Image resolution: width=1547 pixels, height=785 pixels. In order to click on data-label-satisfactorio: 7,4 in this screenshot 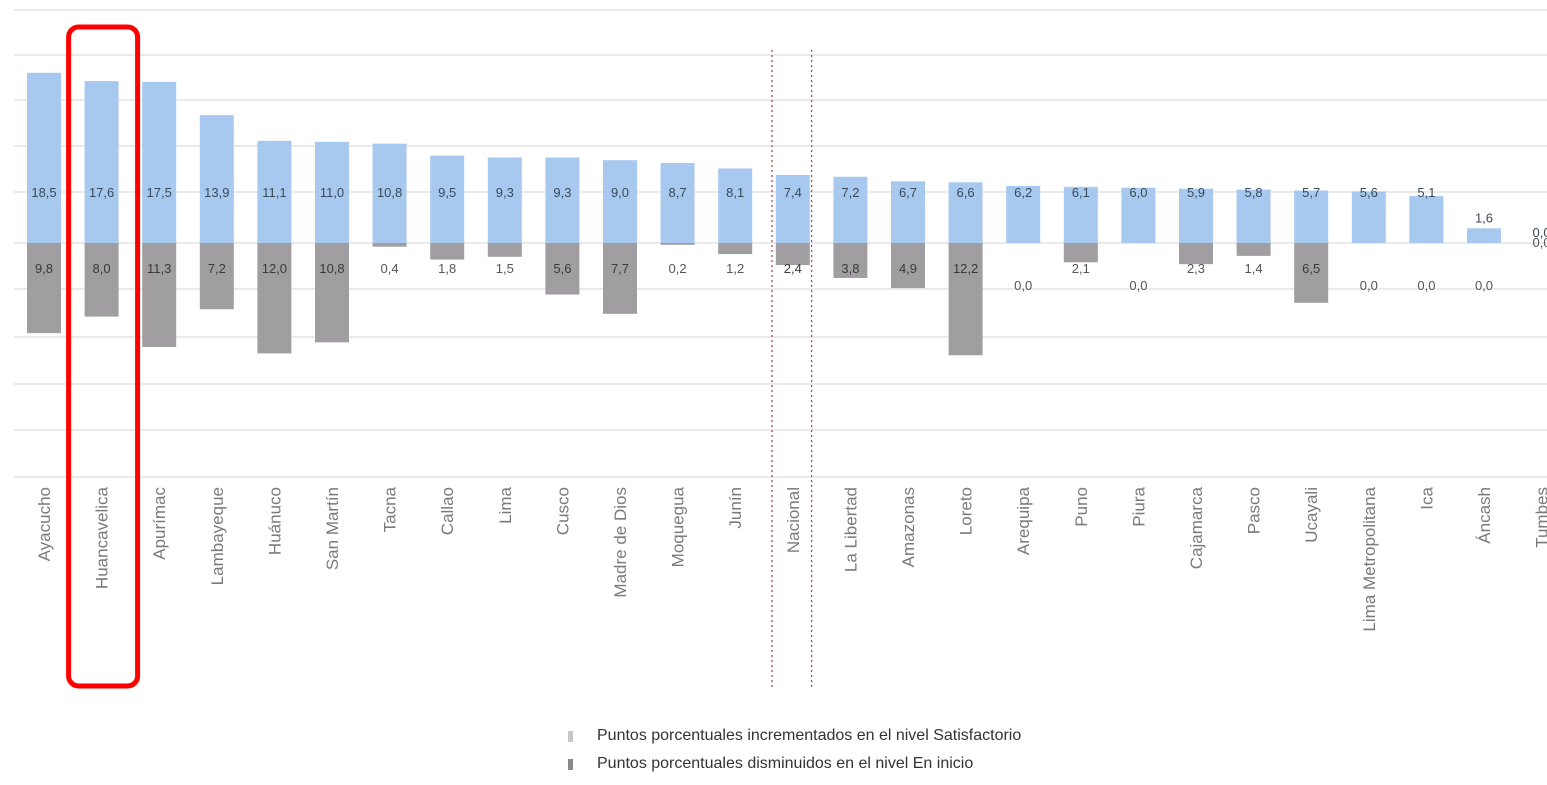, I will do `click(793, 192)`.